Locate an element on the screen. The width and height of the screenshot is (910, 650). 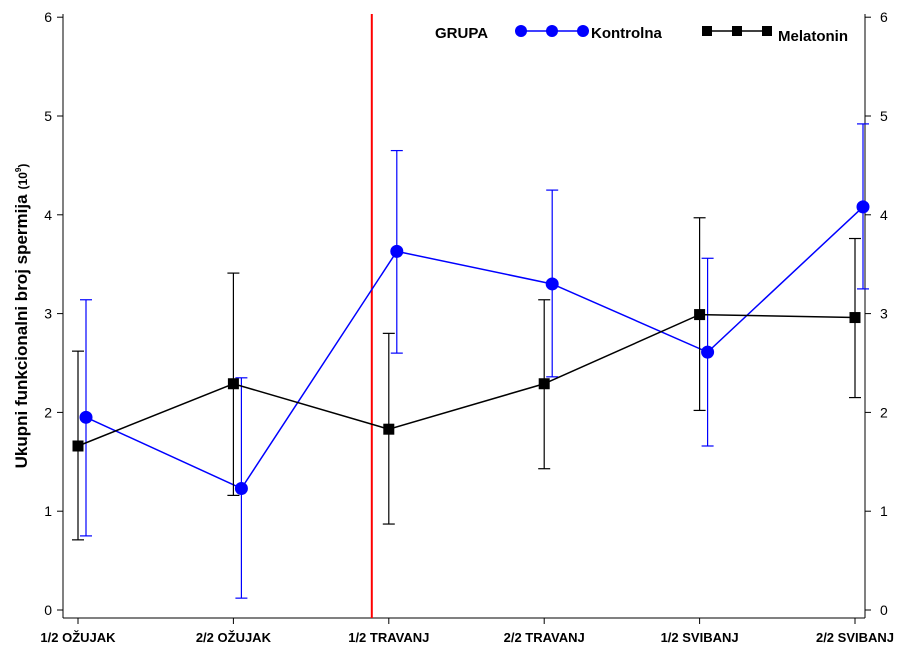
x-tick-label: 1/2 OŽUJAK is located at coordinates (78, 637).